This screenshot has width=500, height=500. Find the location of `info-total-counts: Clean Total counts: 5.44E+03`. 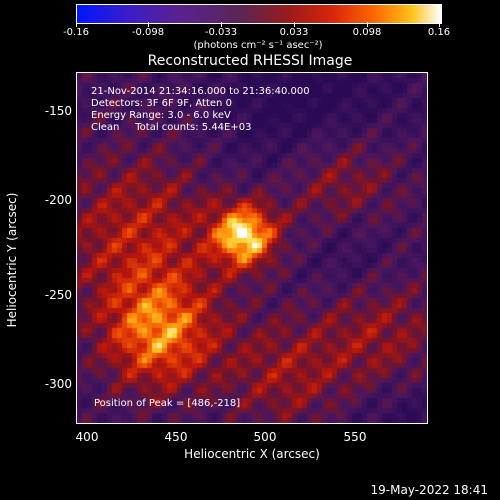

info-total-counts: Clean Total counts: 5.44E+03 is located at coordinates (171, 127).